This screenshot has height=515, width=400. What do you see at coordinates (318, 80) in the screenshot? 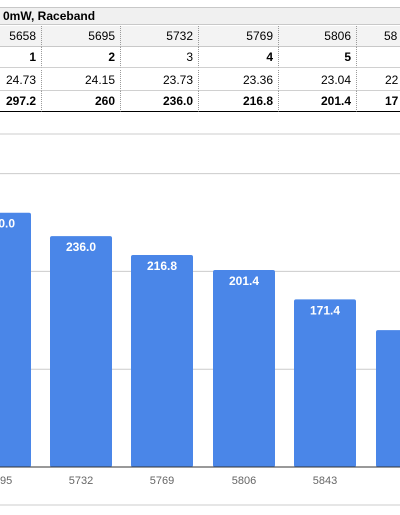
I see `cell: 23.04` at bounding box center [318, 80].